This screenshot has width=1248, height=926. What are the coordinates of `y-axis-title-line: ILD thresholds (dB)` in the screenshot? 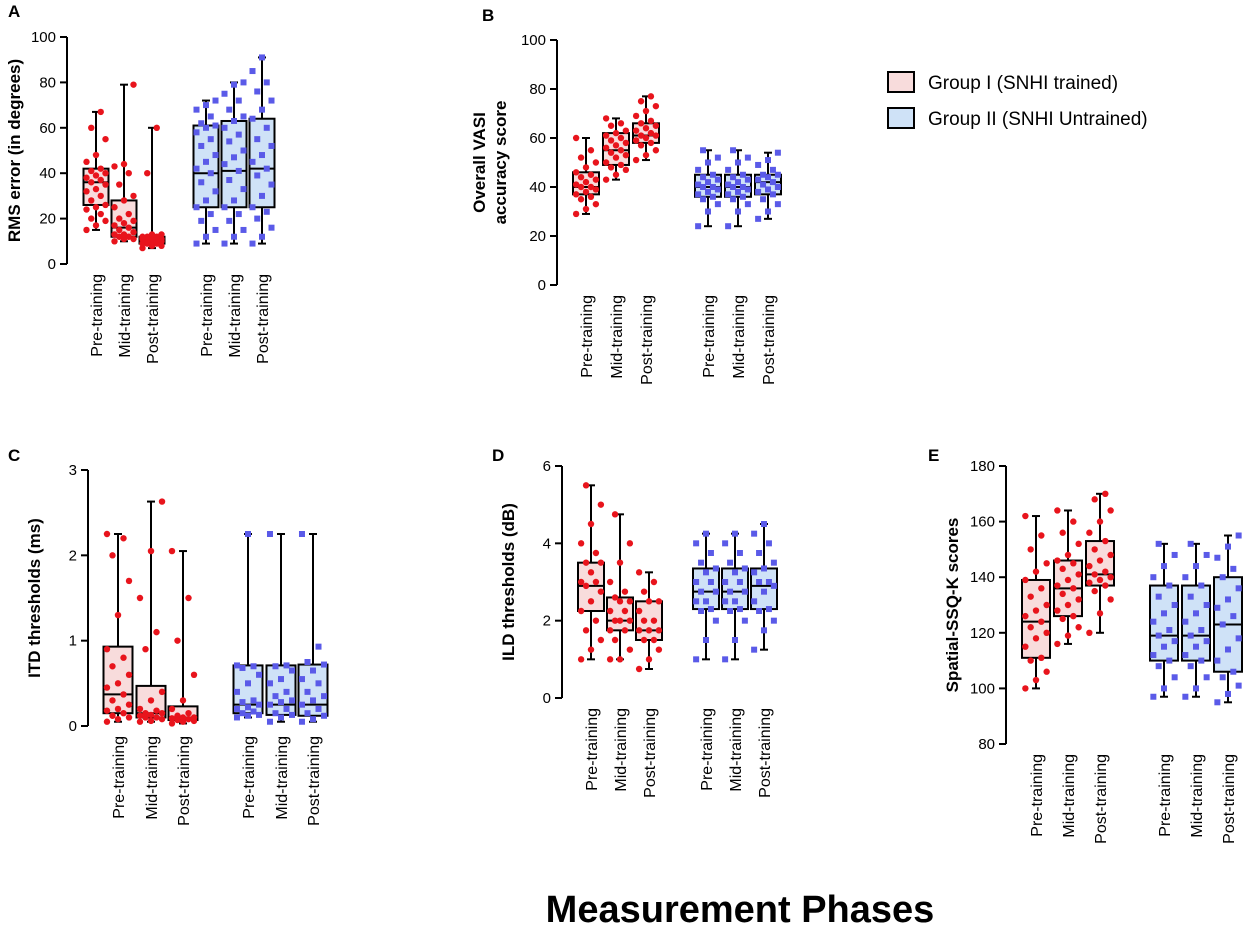 It's located at (508, 582).